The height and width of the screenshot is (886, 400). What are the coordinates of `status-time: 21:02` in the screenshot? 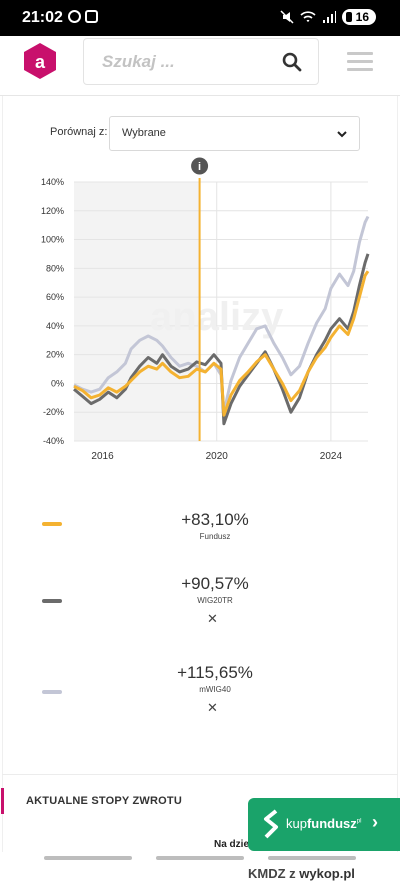 It's located at (42, 17).